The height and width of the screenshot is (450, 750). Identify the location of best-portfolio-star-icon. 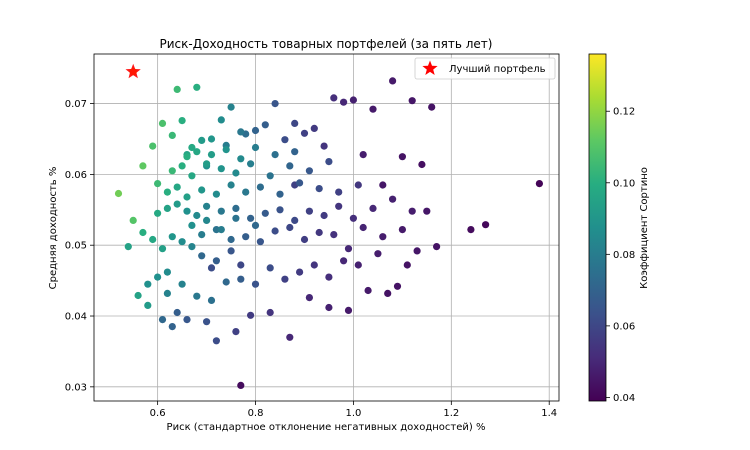
(133, 71).